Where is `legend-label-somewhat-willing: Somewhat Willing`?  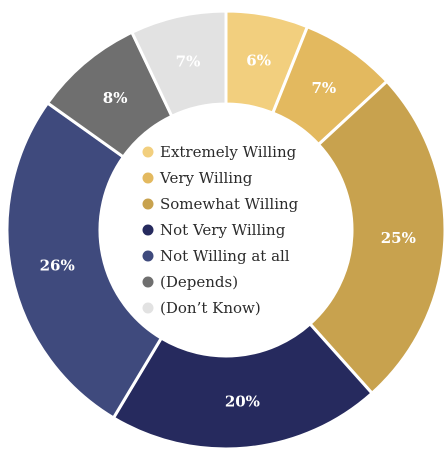 legend-label-somewhat-willing: Somewhat Willing is located at coordinates (229, 204).